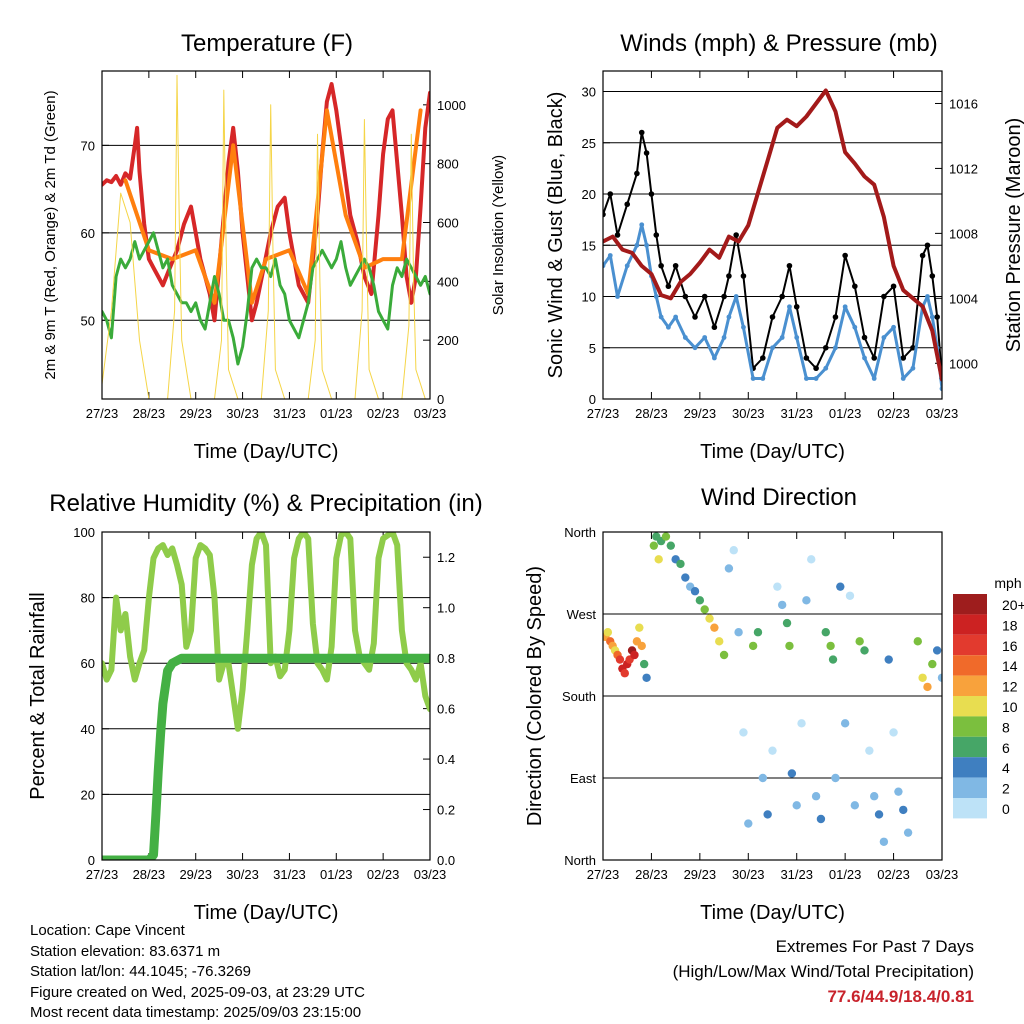 Image resolution: width=1024 pixels, height=1024 pixels. Describe the element at coordinates (589, 194) in the screenshot. I see `y-tick-label: 20` at that location.